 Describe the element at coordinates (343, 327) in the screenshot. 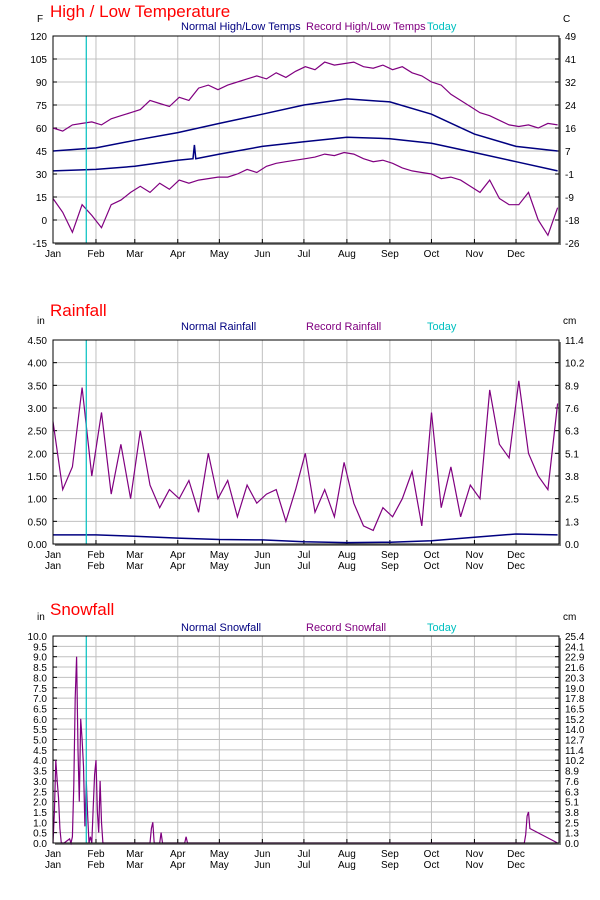

I see `legend-entry: Record Rainfall` at that location.